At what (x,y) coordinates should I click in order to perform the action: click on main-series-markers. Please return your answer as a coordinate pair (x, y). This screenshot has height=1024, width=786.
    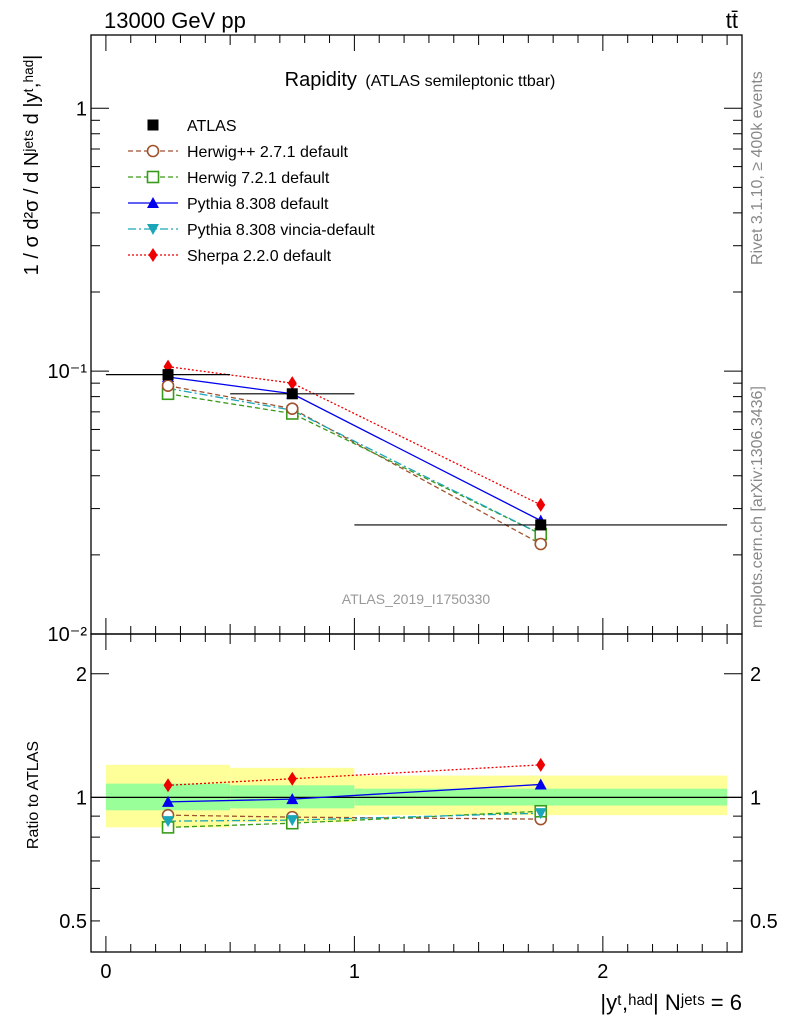
    Looking at the image, I should click on (416, 455).